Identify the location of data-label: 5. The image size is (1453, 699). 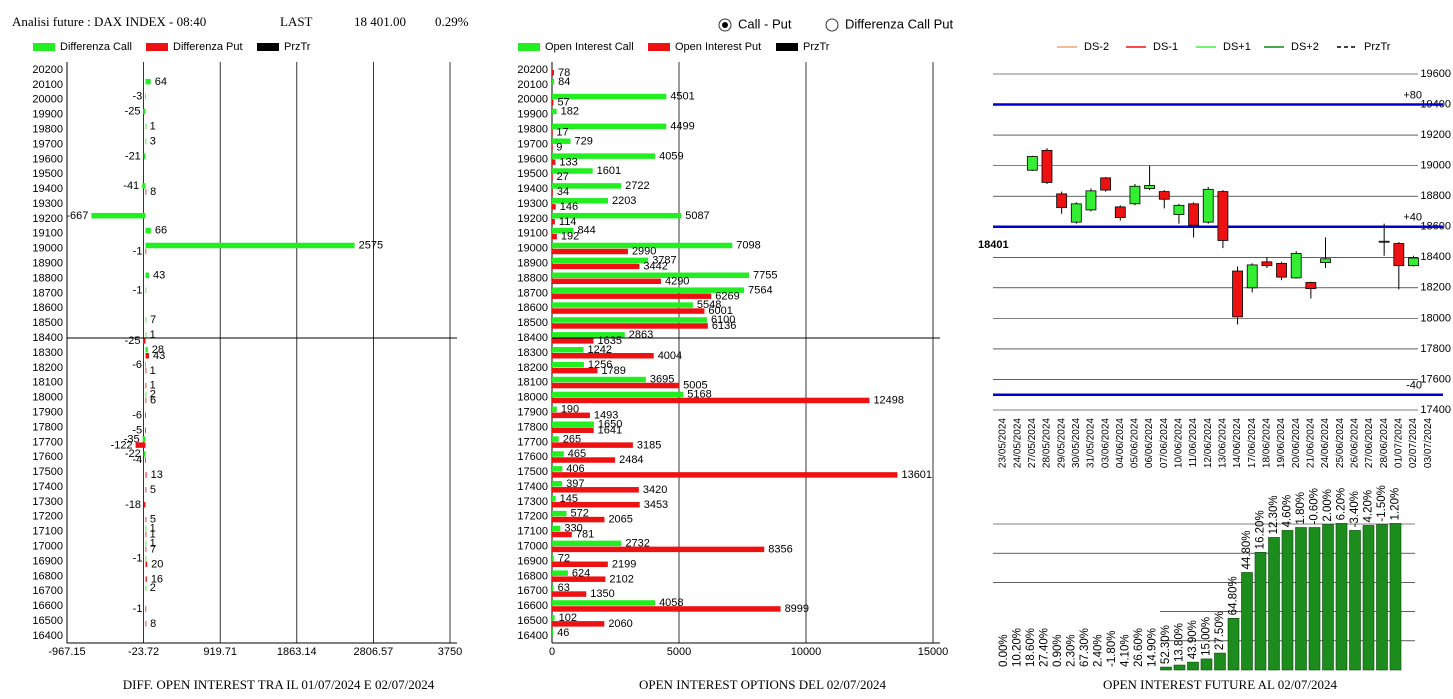
(153, 520).